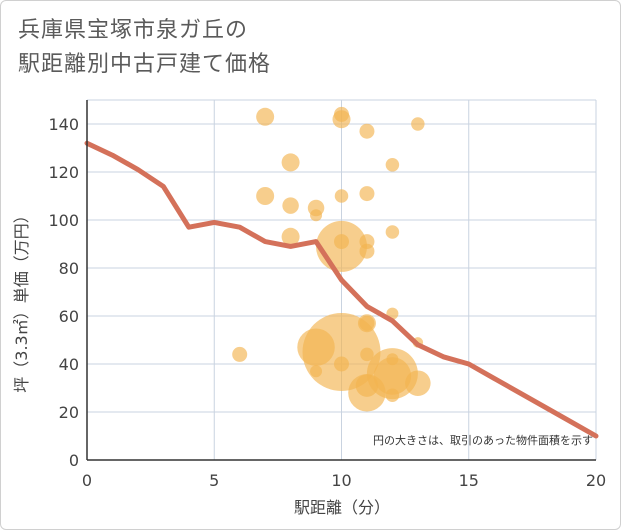  What do you see at coordinates (144, 48) in the screenshot?
I see `chart-title: 兵庫県宝塚市泉ガ丘の 駅距離別中古戸建て価格` at bounding box center [144, 48].